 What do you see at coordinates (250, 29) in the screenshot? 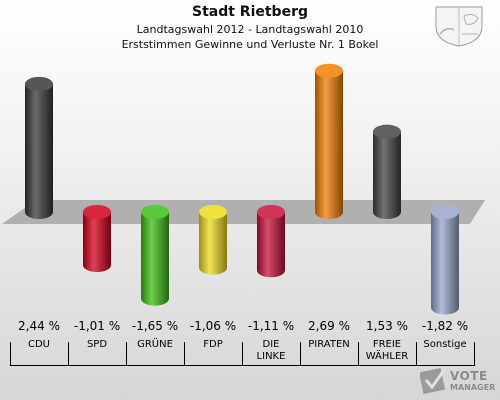
I see `chart-subtitle-1: Landtagswahl 2012 - Landtagswahl 2010` at bounding box center [250, 29].